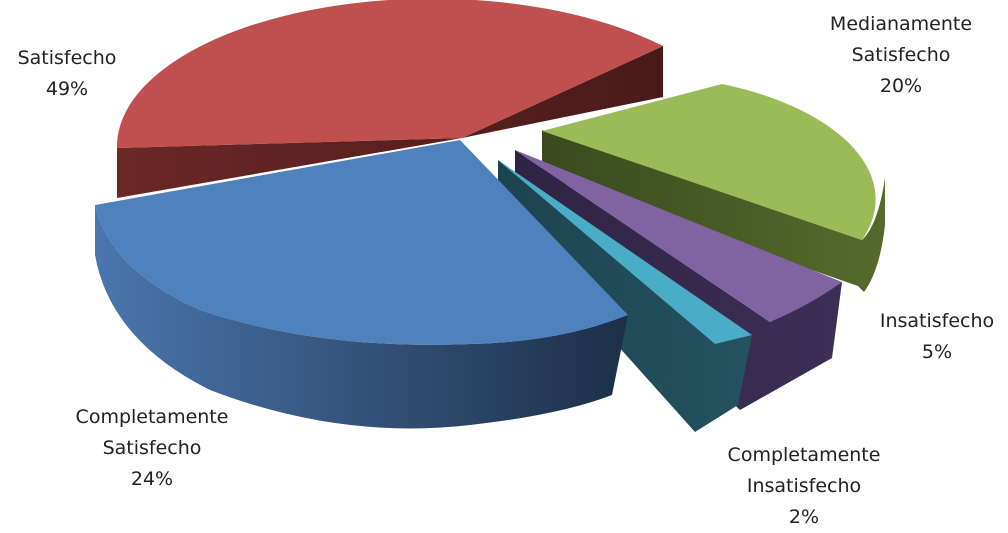 The width and height of the screenshot is (1008, 533). I want to click on slice-completamente-insatisfecho, so click(625, 252).